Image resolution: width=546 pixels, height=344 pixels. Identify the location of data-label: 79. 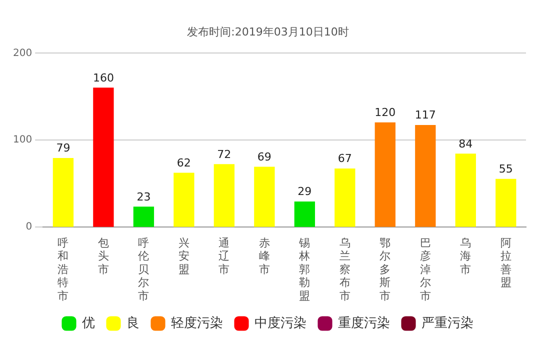
(63, 148).